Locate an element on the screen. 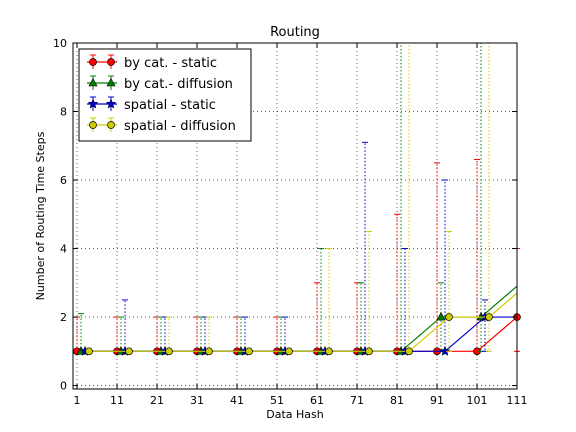 Image resolution: width=576 pixels, height=432 pixels. y-tick-label: 10 is located at coordinates (60, 43).